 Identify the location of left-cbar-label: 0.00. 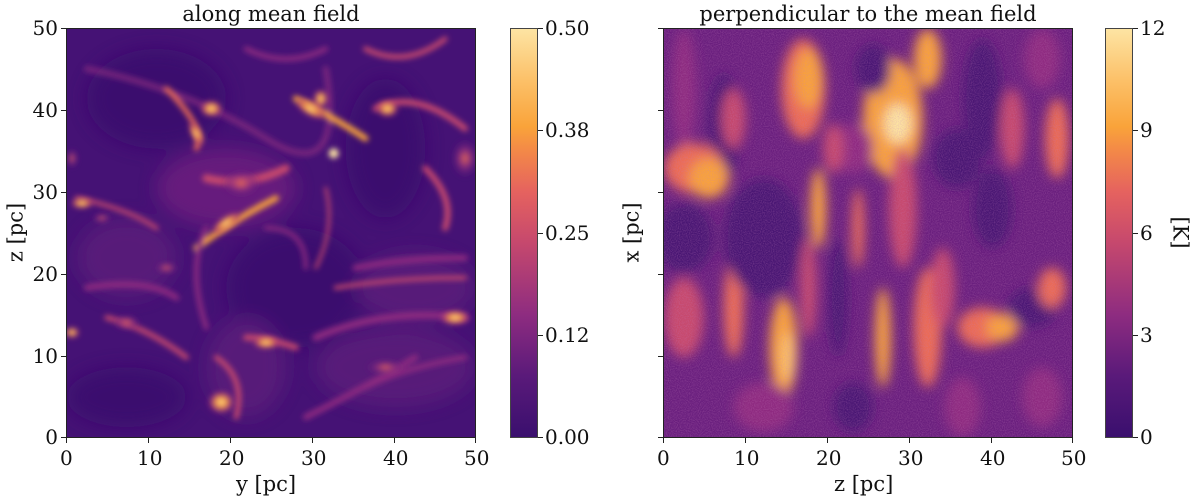
(567, 437).